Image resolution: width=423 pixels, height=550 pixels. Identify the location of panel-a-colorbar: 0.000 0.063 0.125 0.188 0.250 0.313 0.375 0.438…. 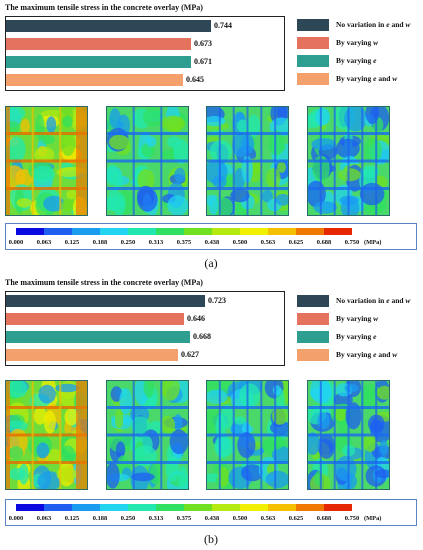
(211, 236).